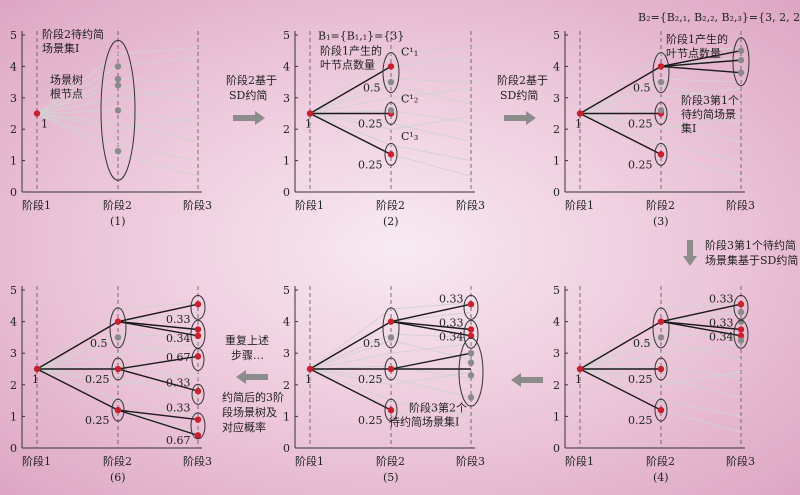 The height and width of the screenshot is (495, 800). Describe the element at coordinates (409, 136) in the screenshot. I see `cluster-label: C¹₃` at that location.